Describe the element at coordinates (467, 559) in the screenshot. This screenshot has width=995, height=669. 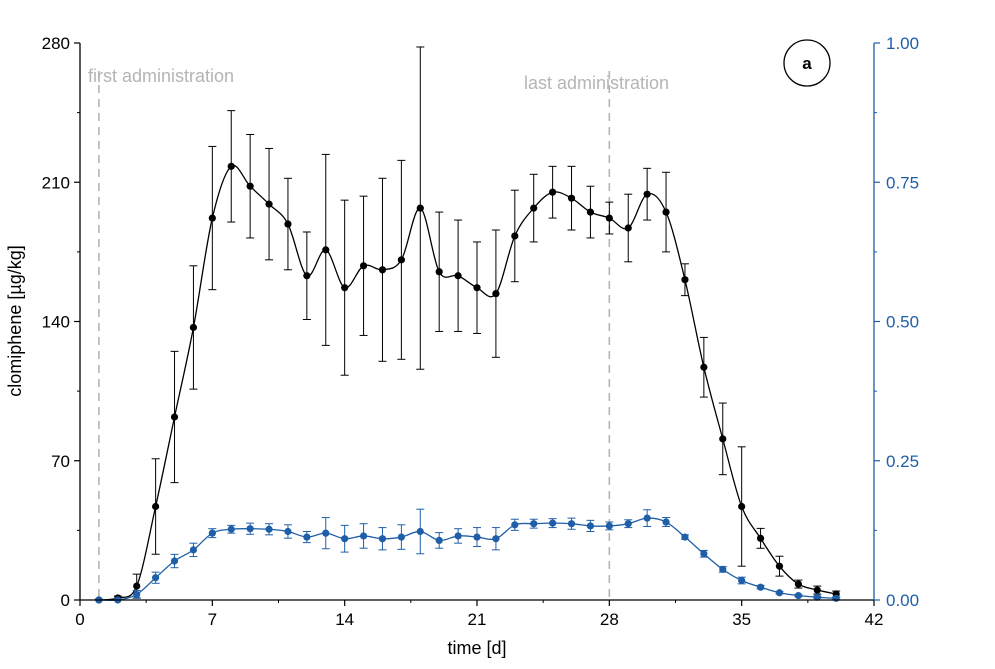
I see `metabolite-line` at that location.